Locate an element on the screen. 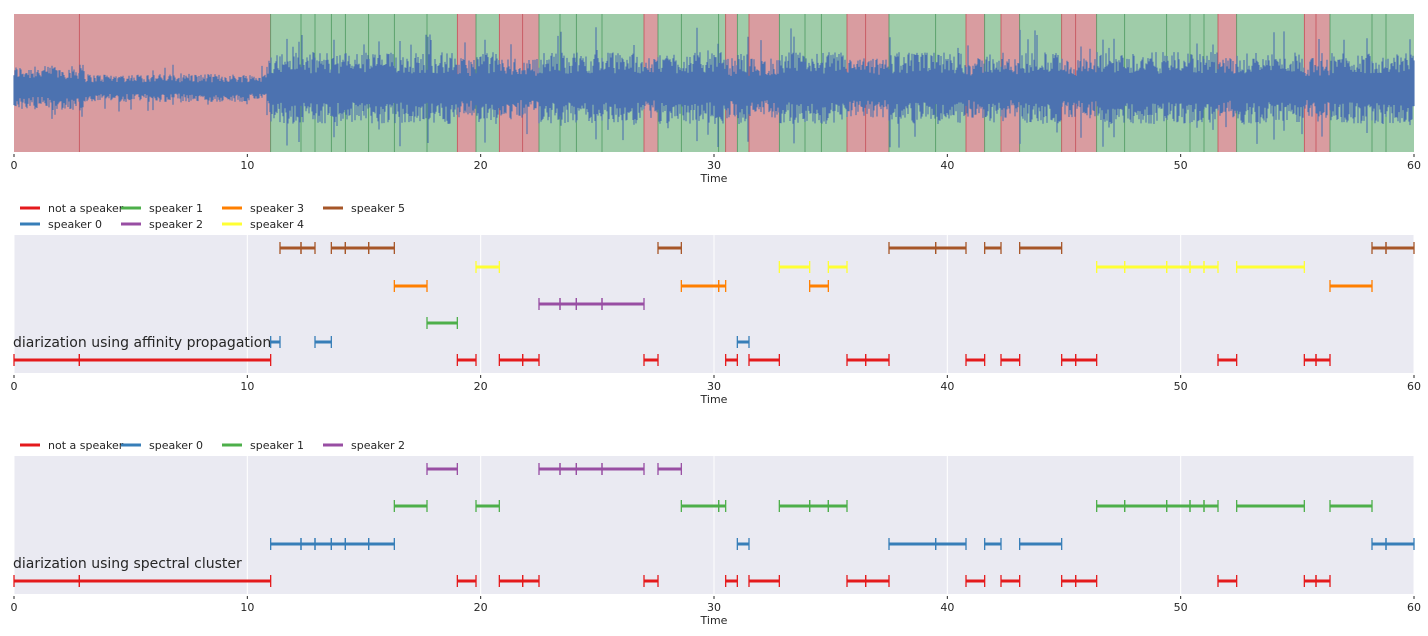  panel-title: diarization using affinity propagation is located at coordinates (142, 343).